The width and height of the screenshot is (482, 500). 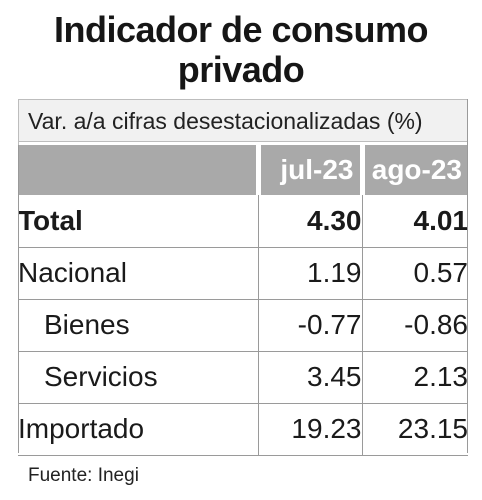 I want to click on value-ago: 4.01, so click(x=414, y=221).